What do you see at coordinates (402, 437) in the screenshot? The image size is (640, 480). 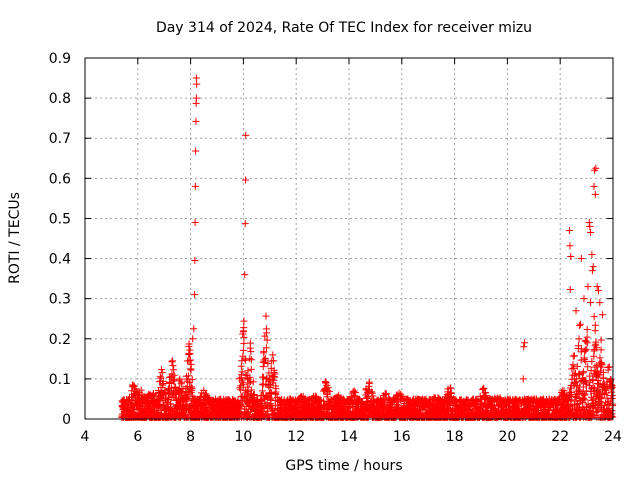 I see `x-tick-label: 16` at bounding box center [402, 437].